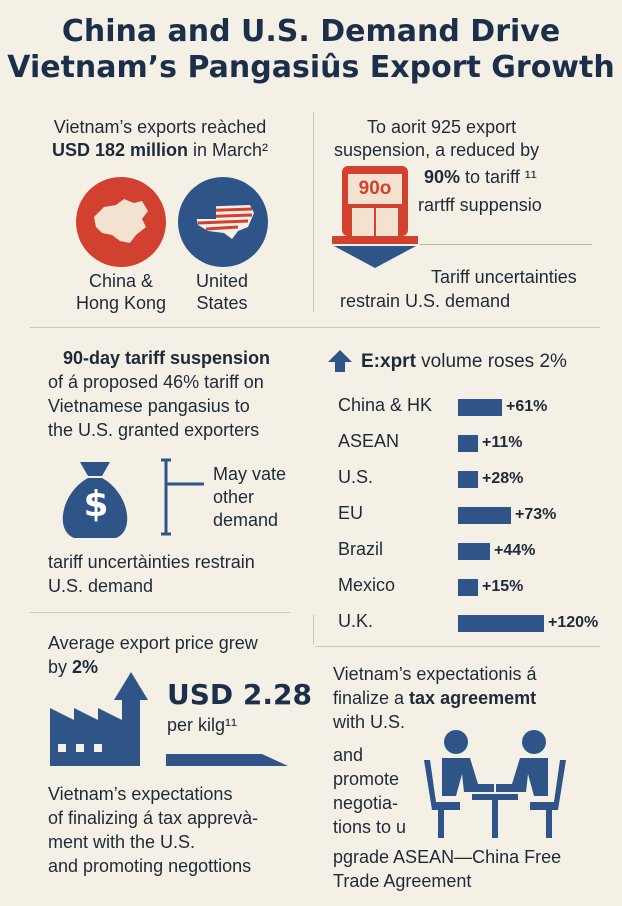 Image resolution: width=622 pixels, height=906 pixels. I want to click on price-trend-icon, so click(228, 757).